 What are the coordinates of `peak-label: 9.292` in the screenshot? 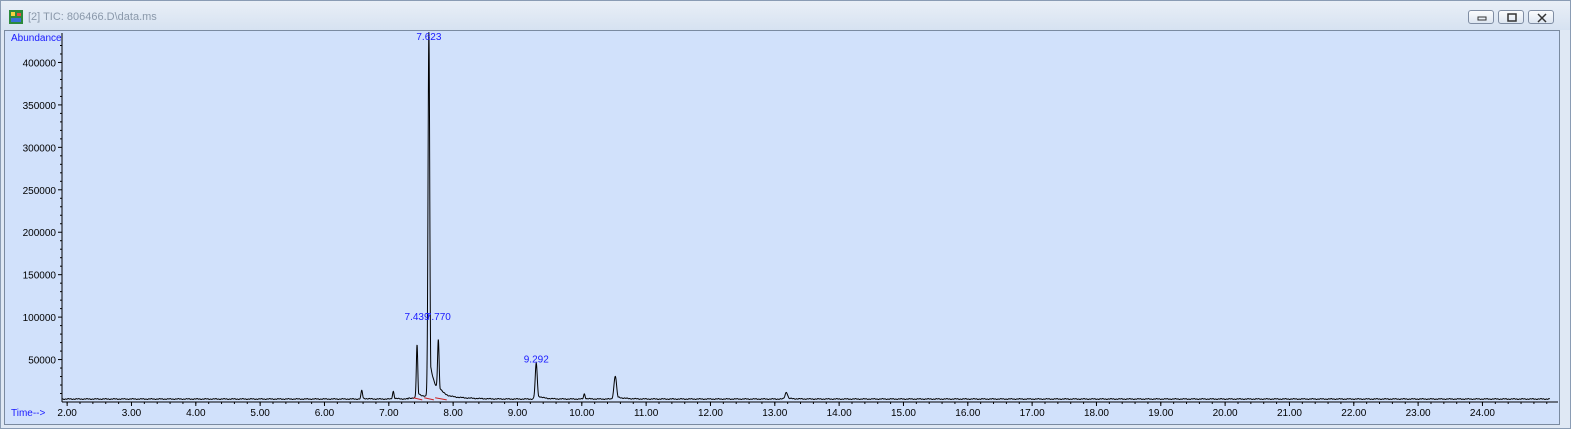 It's located at (536, 360).